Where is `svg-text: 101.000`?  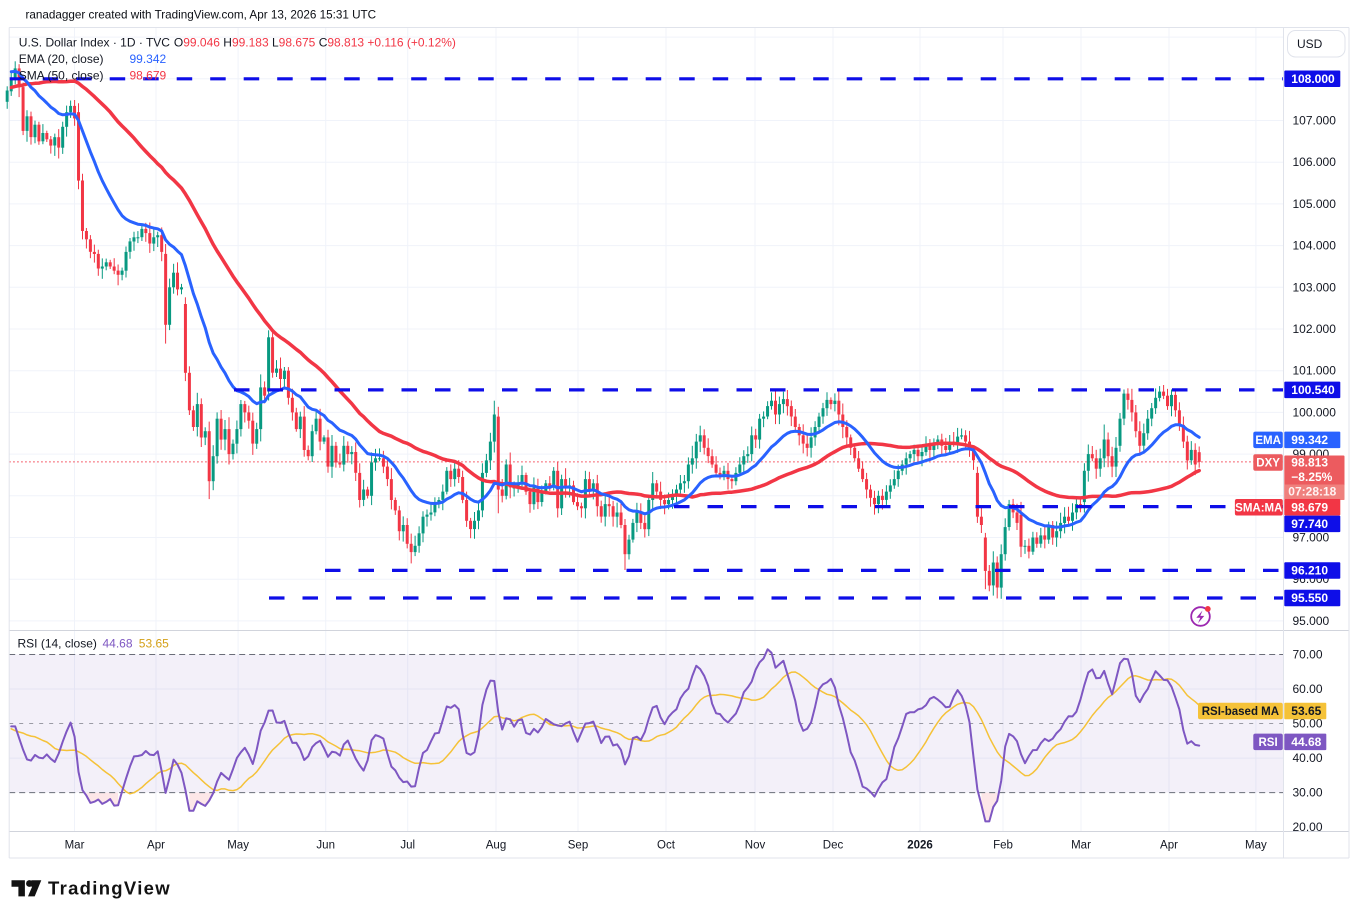
svg-text: 101.000 is located at coordinates (1315, 371).